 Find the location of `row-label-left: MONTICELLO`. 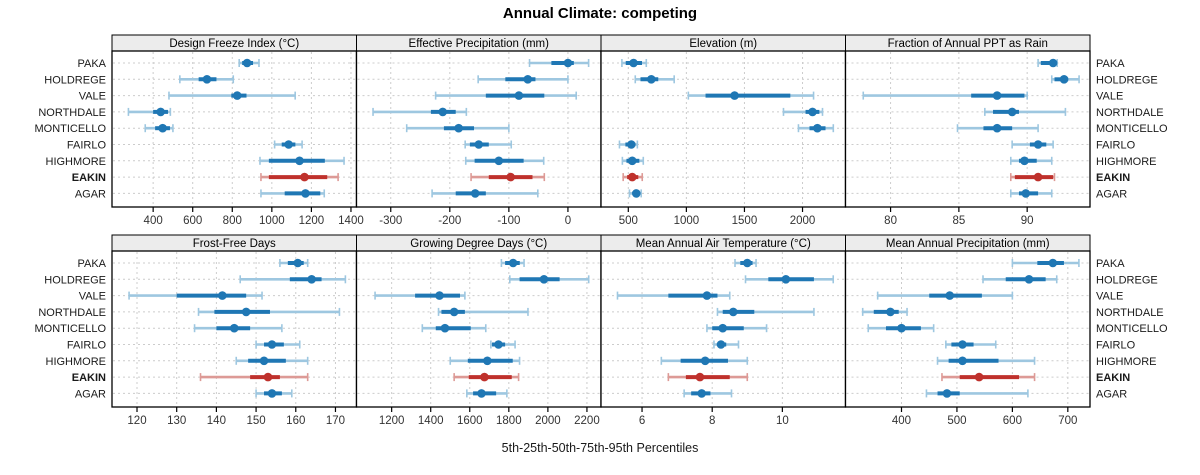

row-label-left: MONTICELLO is located at coordinates (70, 329).